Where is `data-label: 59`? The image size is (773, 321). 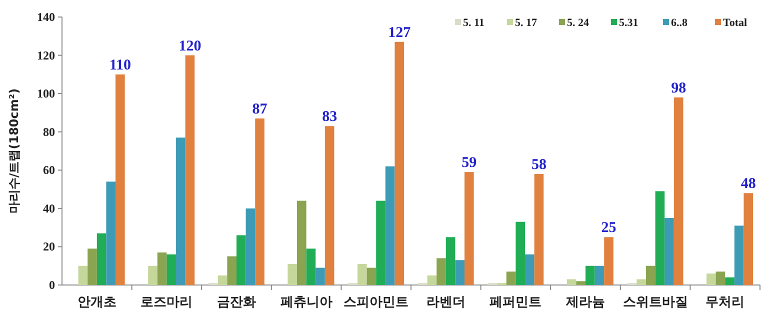 data-label: 59 is located at coordinates (469, 163).